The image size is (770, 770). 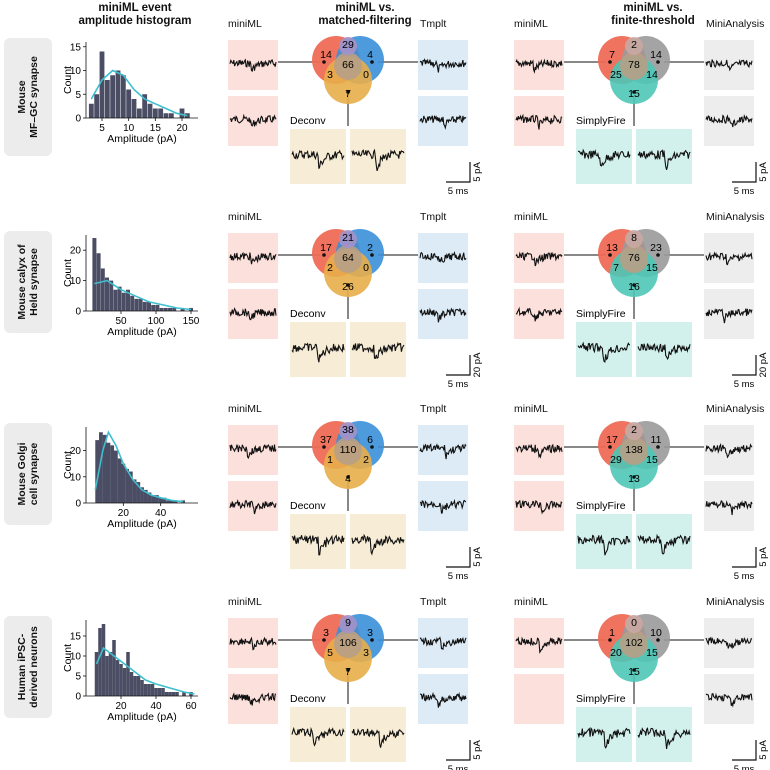 I want to click on venn-count: 13, so click(x=612, y=248).